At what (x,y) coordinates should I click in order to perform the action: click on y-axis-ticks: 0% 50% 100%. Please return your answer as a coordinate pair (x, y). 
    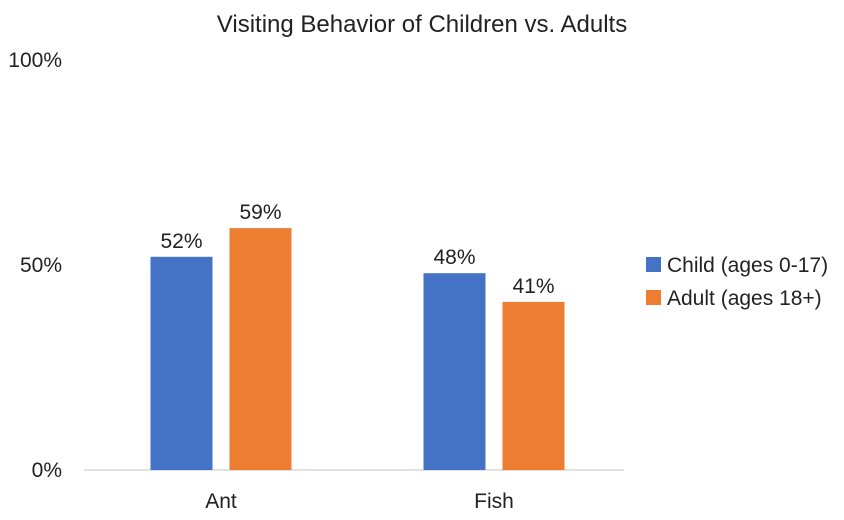
    Looking at the image, I should click on (35, 265).